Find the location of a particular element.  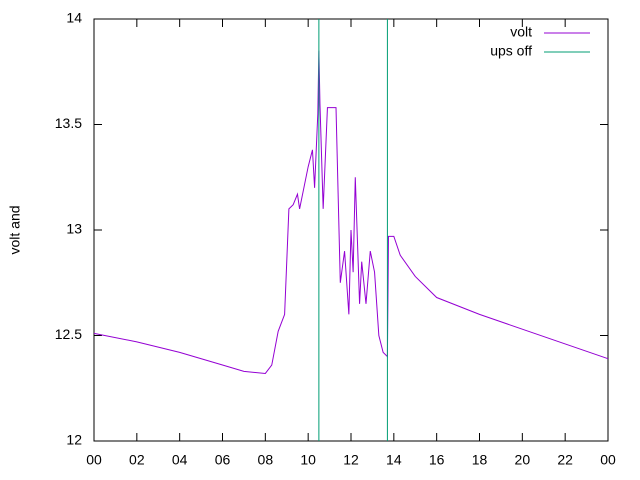

x-tick-label: 10 is located at coordinates (308, 460).